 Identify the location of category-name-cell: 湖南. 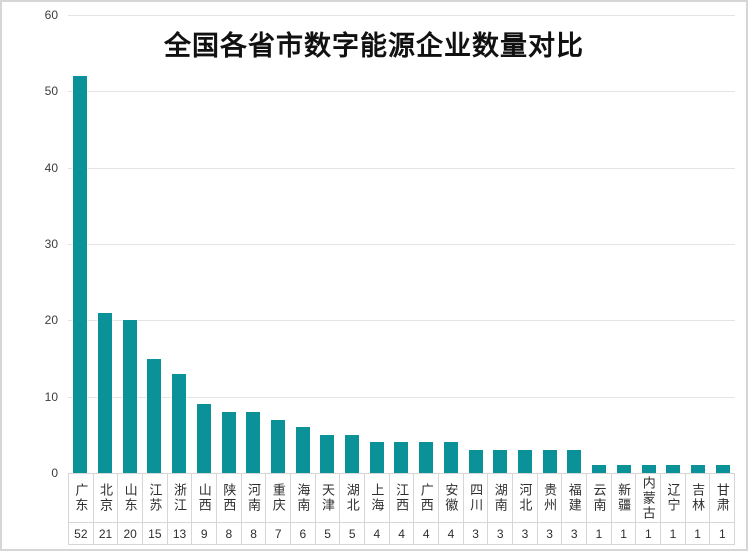
(501, 498).